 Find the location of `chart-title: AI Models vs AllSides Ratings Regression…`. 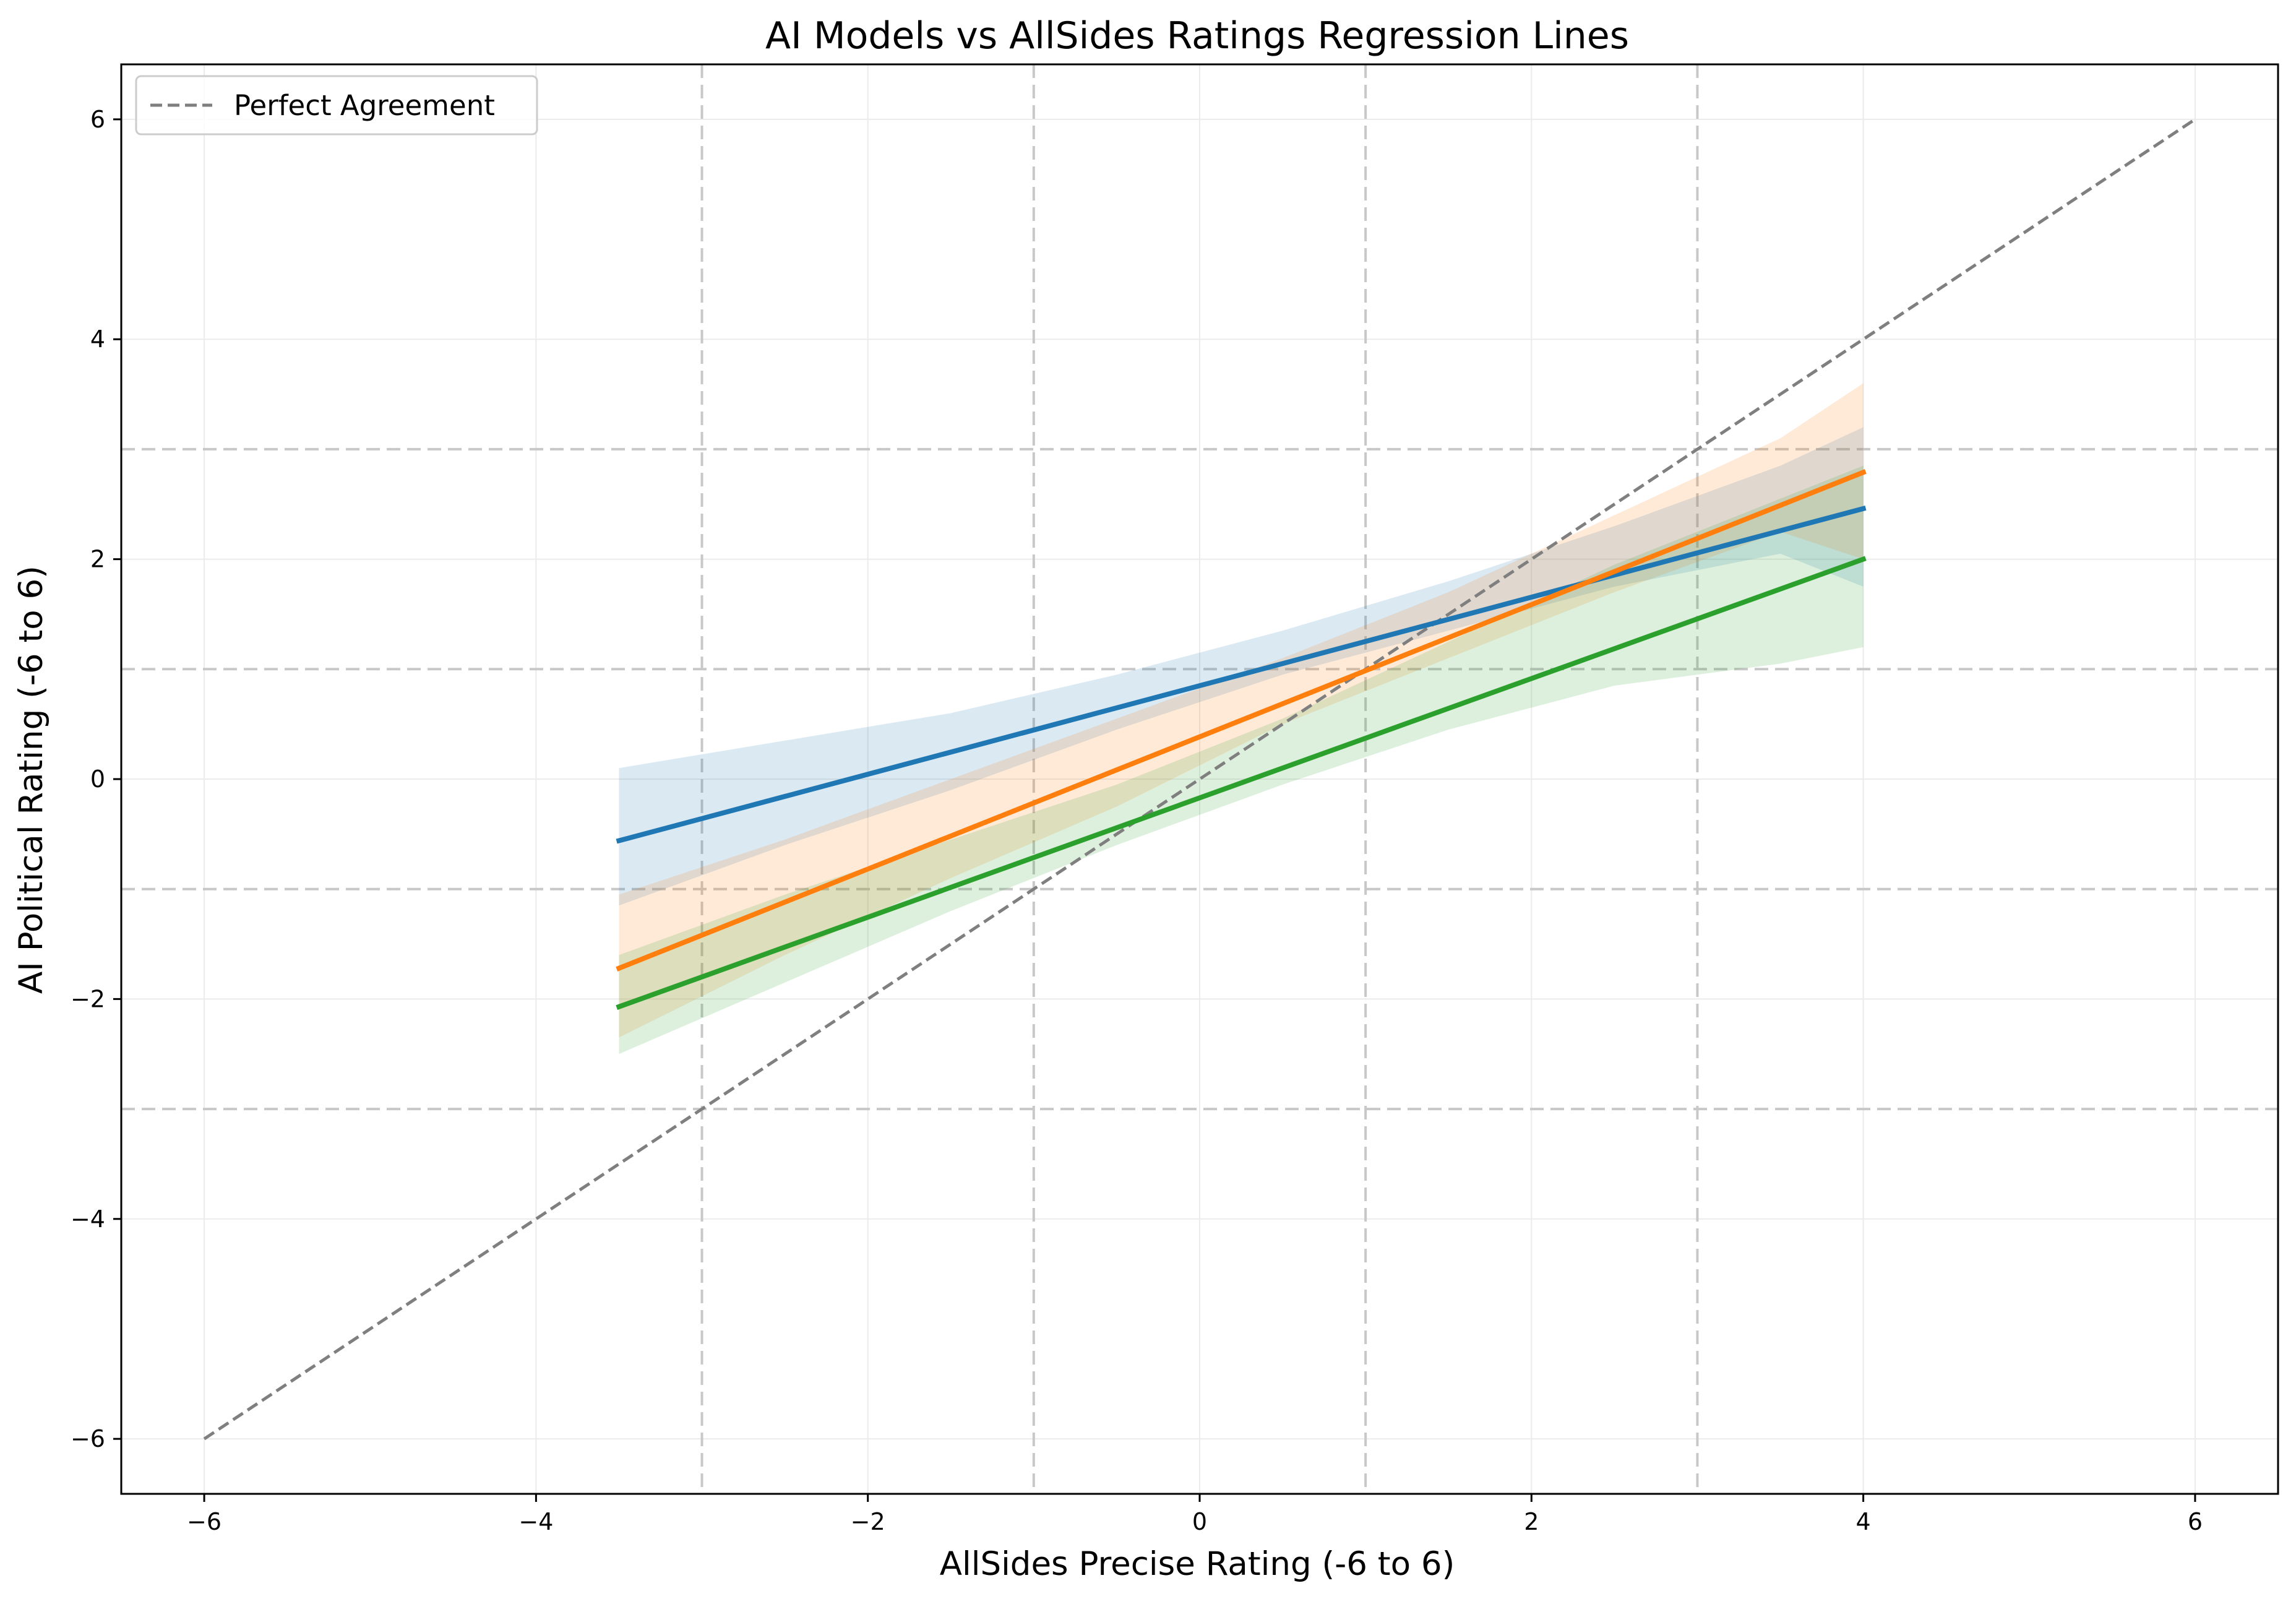

chart-title: AI Models vs AllSides Ratings Regression… is located at coordinates (1197, 36).